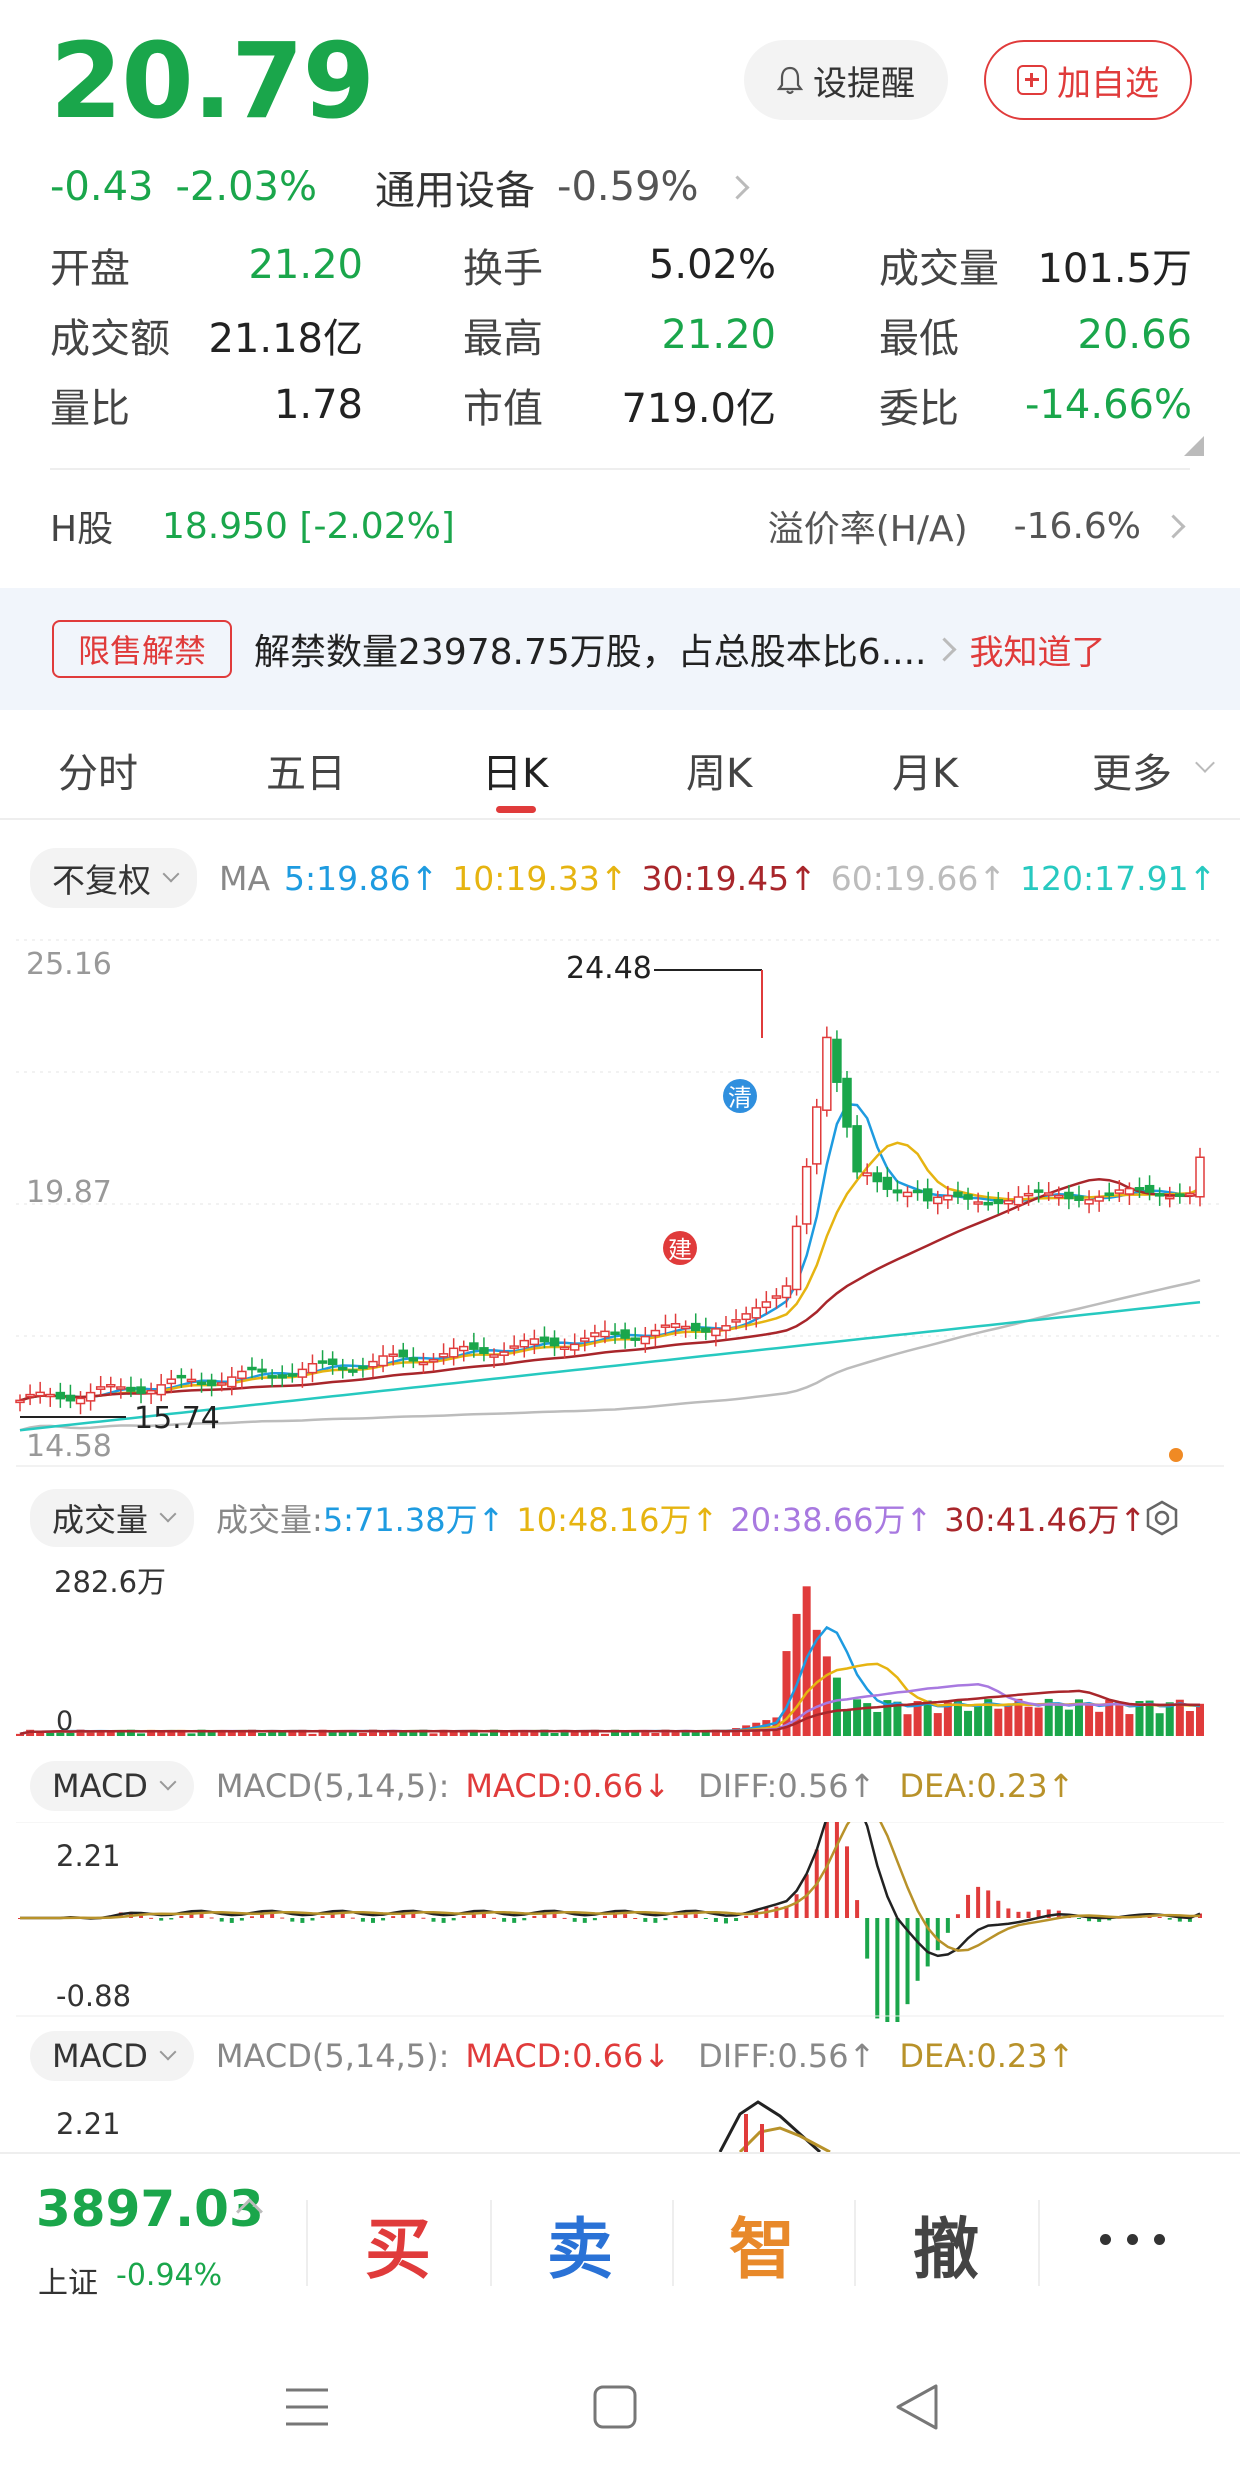 The width and height of the screenshot is (1240, 2482). I want to click on build-position-marker, so click(680, 1248).